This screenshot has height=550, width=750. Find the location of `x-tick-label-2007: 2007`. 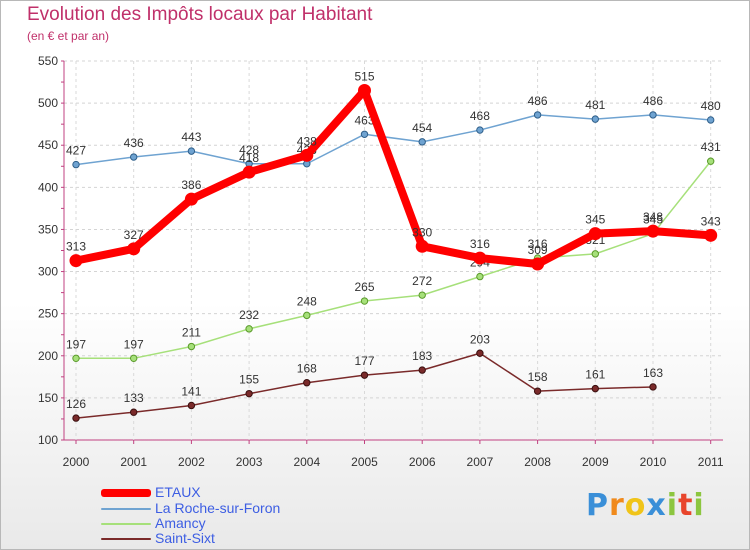

x-tick-label-2007: 2007 is located at coordinates (480, 462).